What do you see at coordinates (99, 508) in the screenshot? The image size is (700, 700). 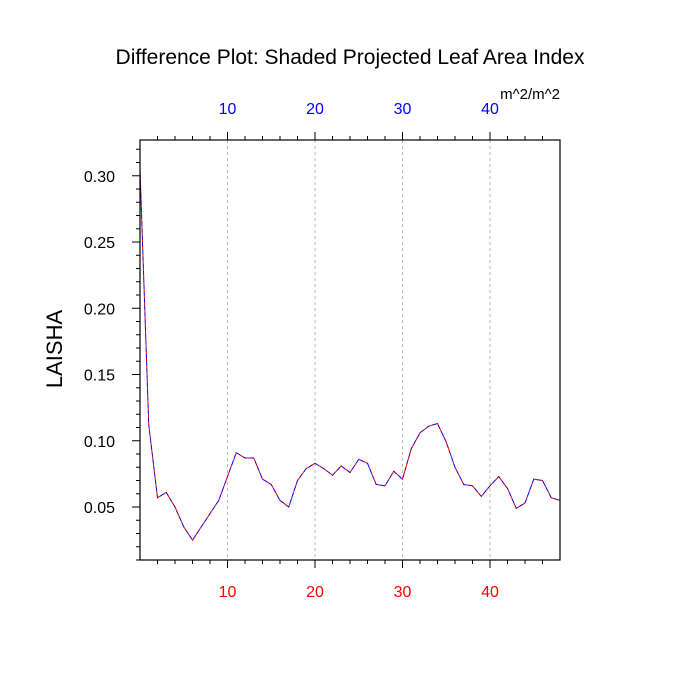 I see `y-tick-label: 0.05` at bounding box center [99, 508].